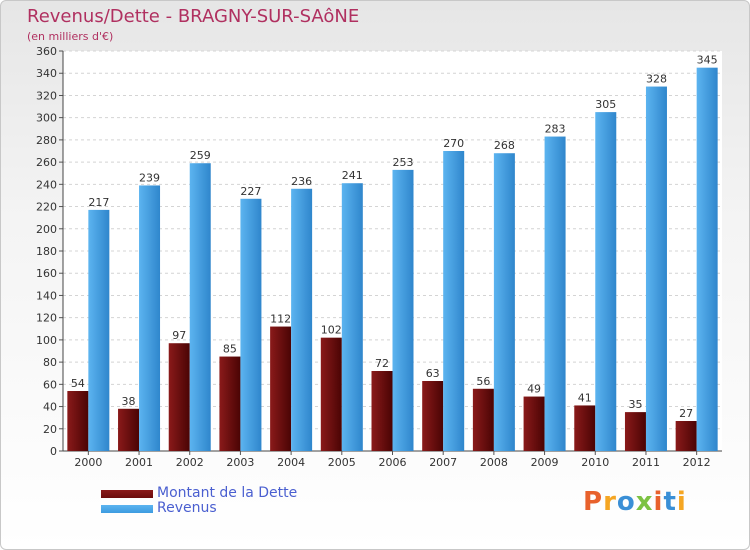 The width and height of the screenshot is (750, 550). Describe the element at coordinates (46, 95) in the screenshot. I see `y-tick-label: 320` at that location.